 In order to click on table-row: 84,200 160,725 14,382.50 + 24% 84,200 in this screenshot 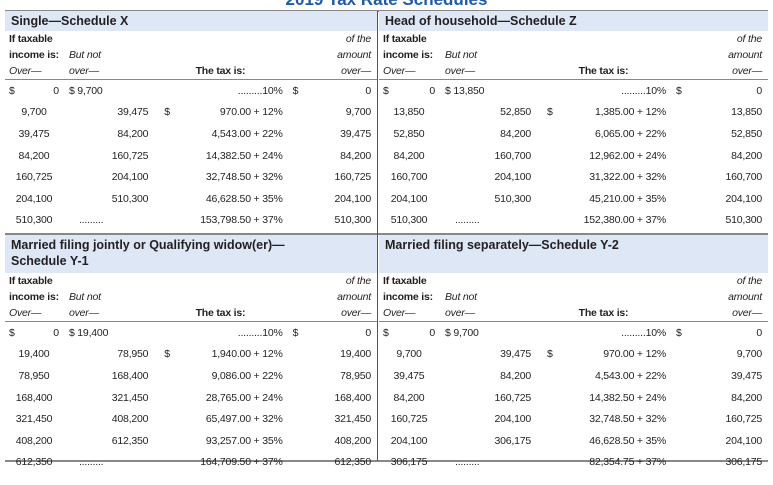, I will do `click(191, 156)`.